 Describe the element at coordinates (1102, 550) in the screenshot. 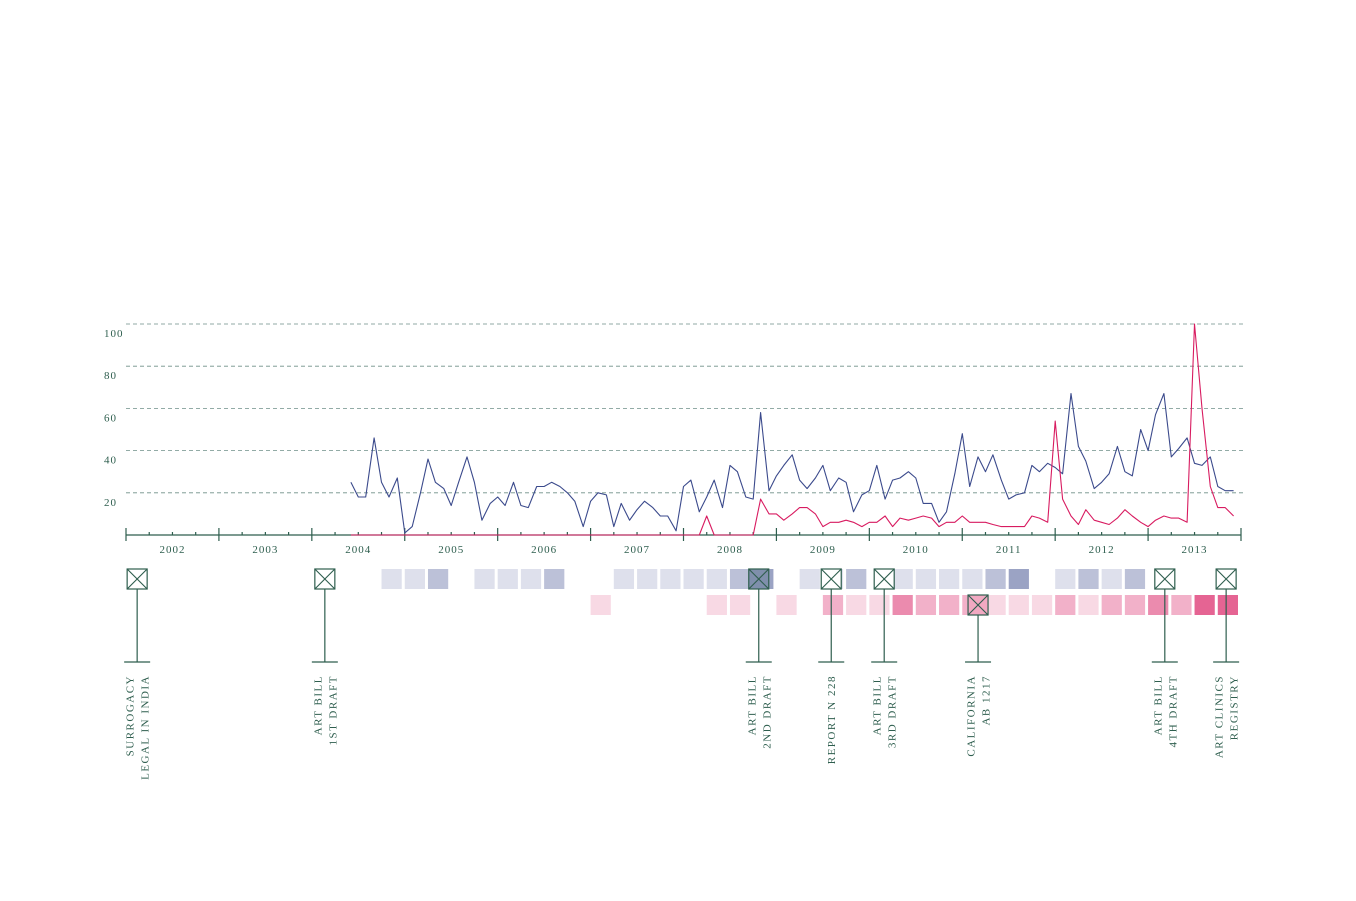

I see `x-tick-label: 2012` at that location.